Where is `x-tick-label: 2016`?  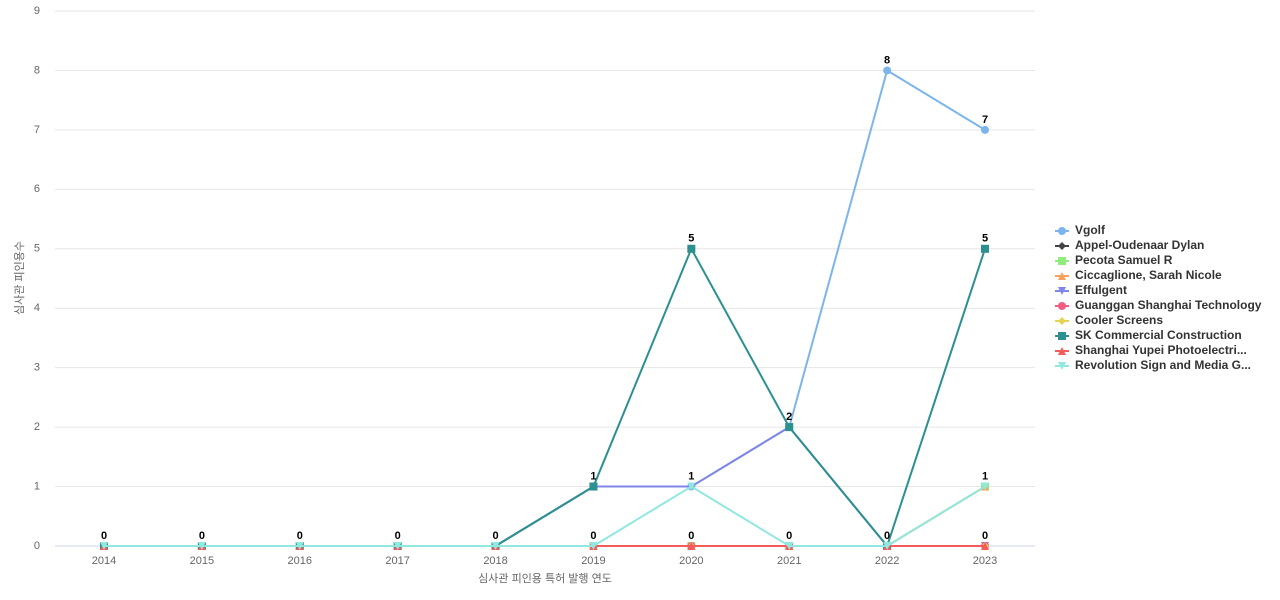 x-tick-label: 2016 is located at coordinates (300, 561).